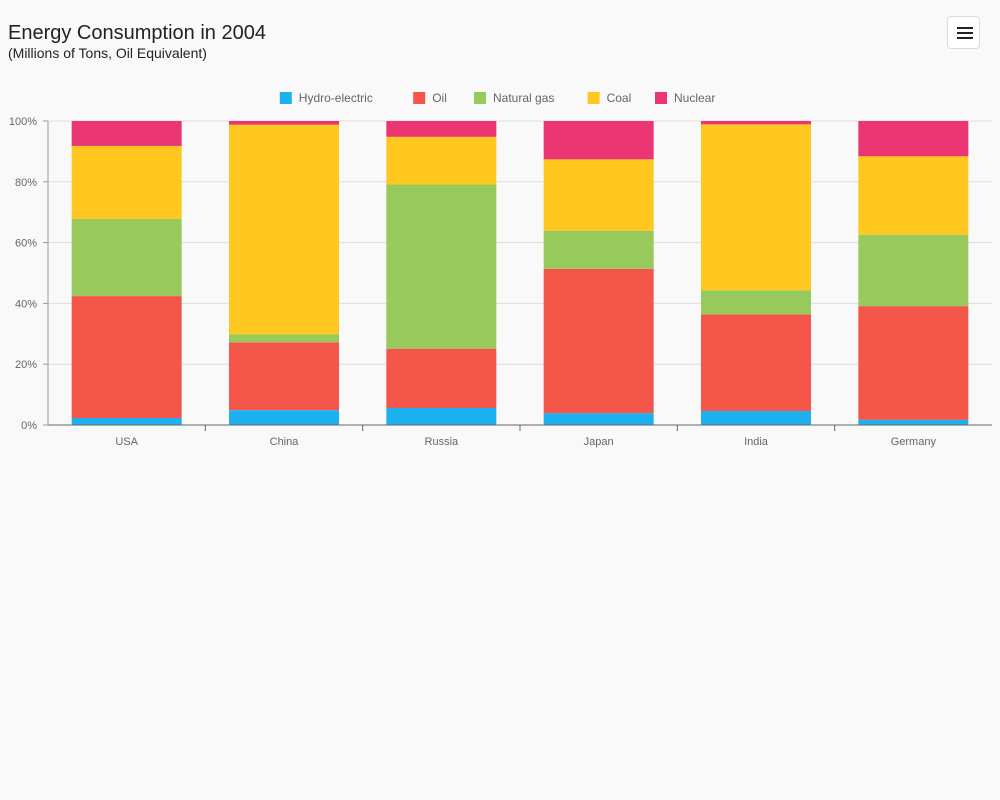  I want to click on bar-segment-natural-gas-india, so click(756, 302).